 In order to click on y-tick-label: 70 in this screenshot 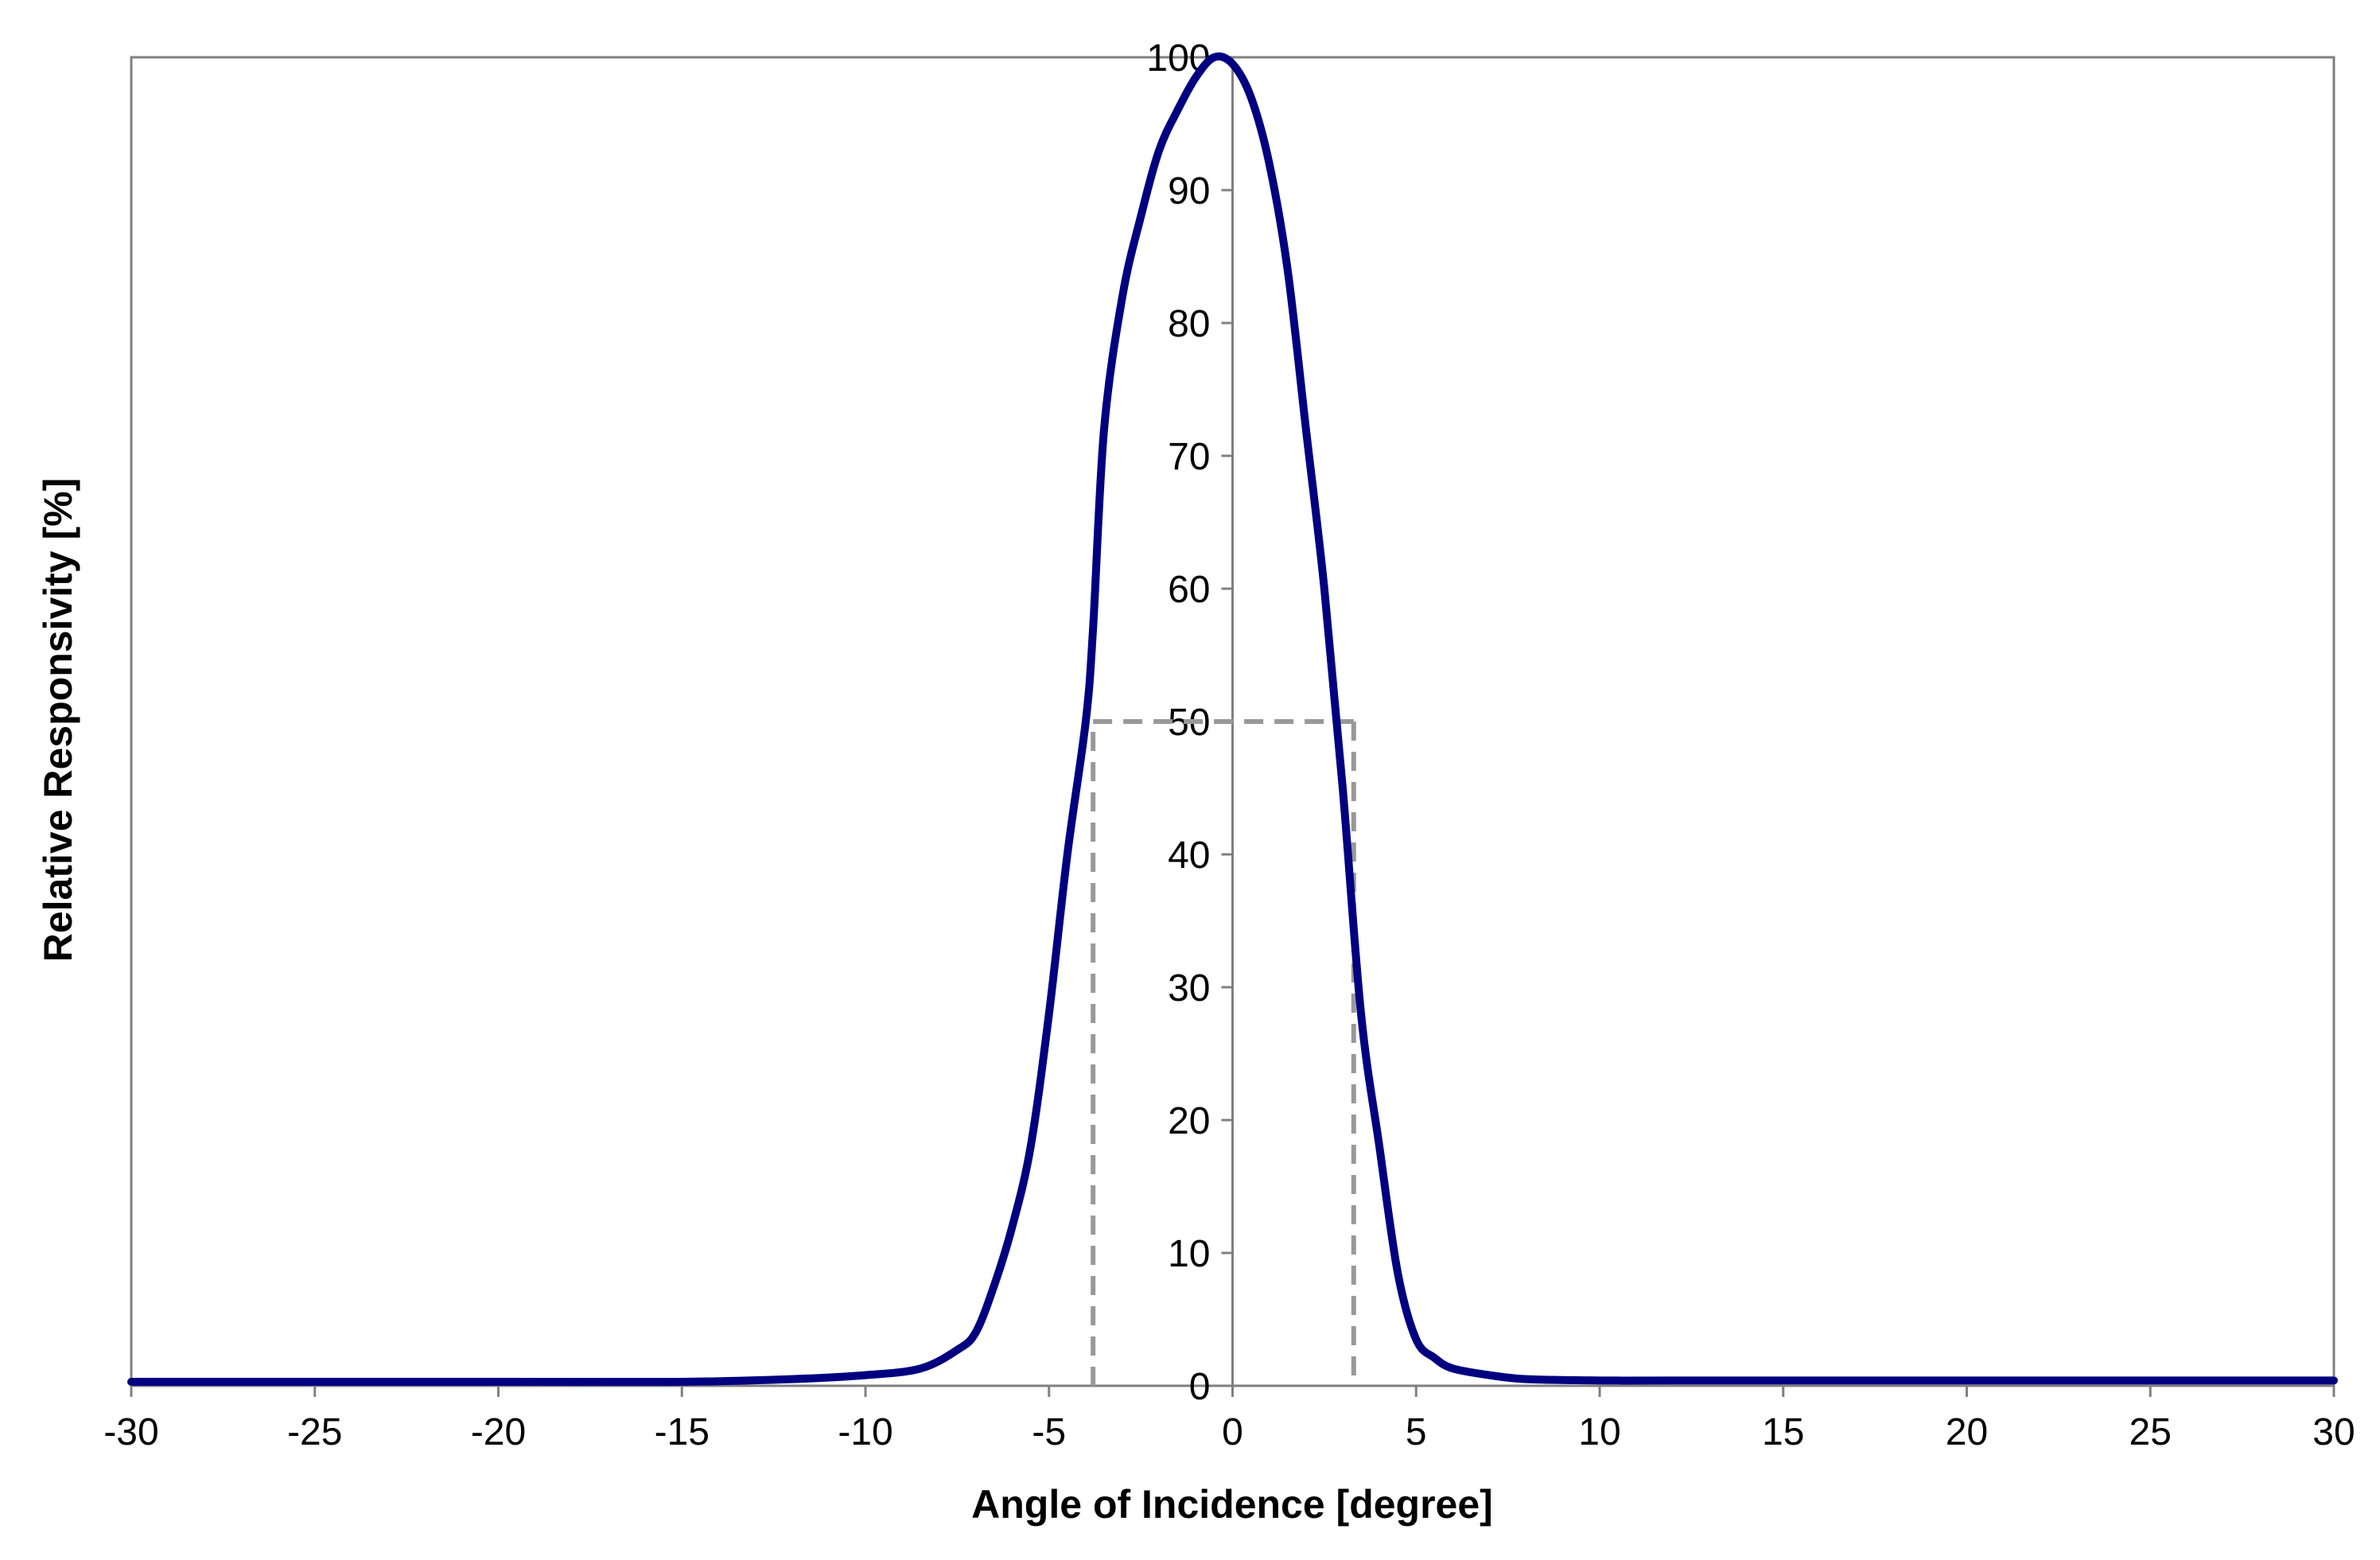, I will do `click(1189, 457)`.